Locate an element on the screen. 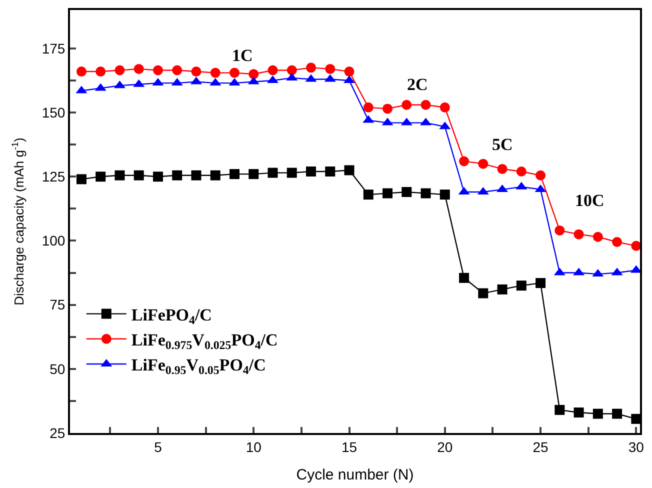 This screenshot has width=652, height=488. legend-label: LiFe$_{0.95}$V$_{0.05}$PO$_{4}$/C is located at coordinates (198, 367).